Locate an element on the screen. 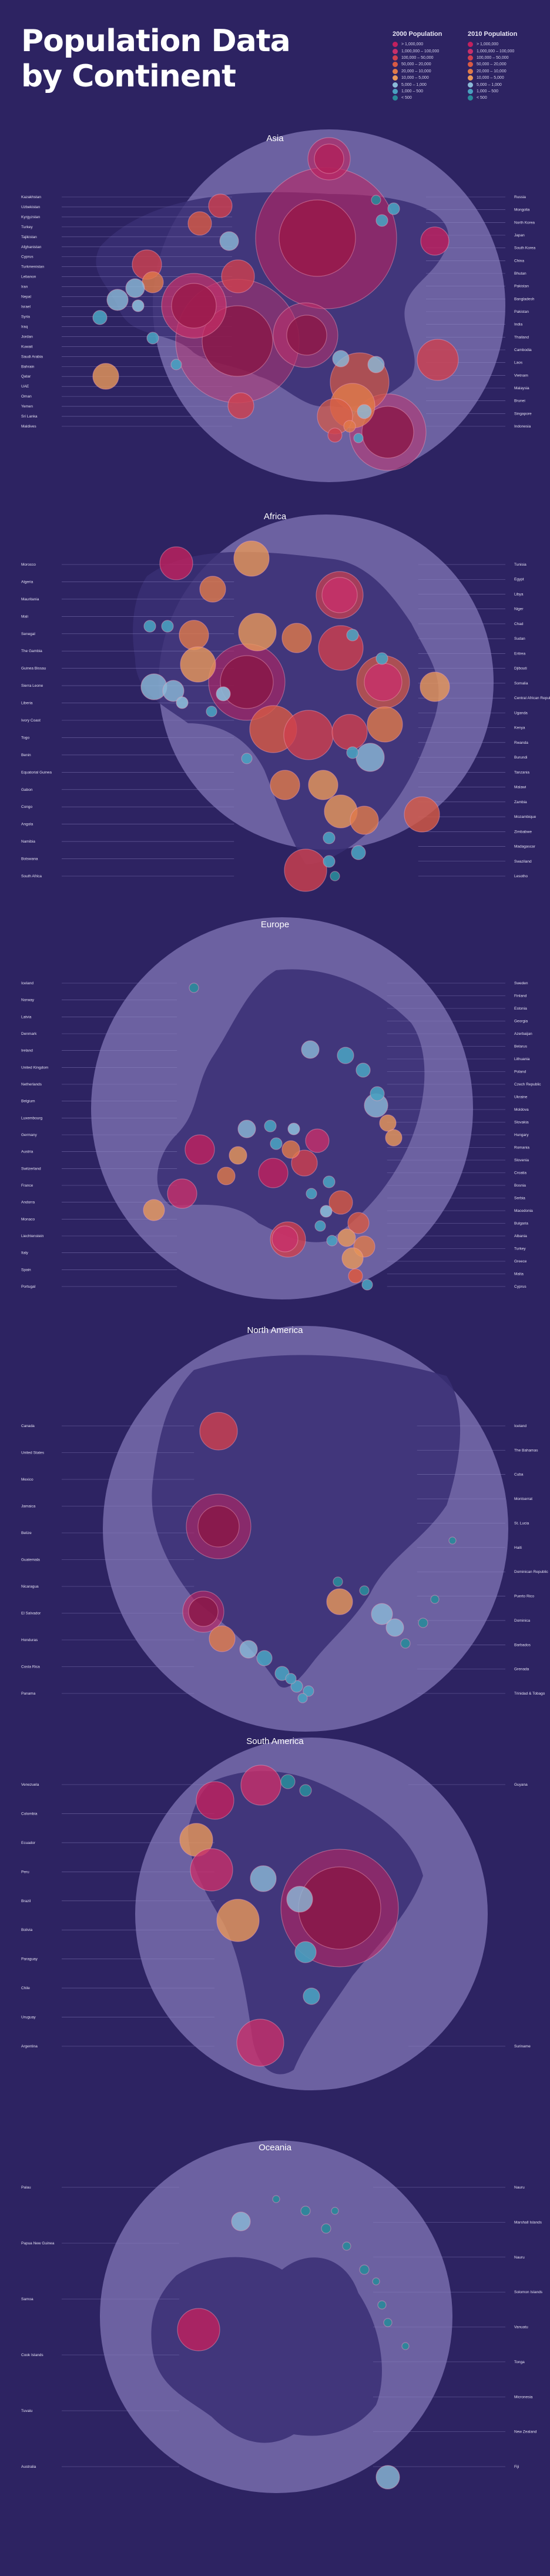  country-label-right: Nauru is located at coordinates (519, 2188).